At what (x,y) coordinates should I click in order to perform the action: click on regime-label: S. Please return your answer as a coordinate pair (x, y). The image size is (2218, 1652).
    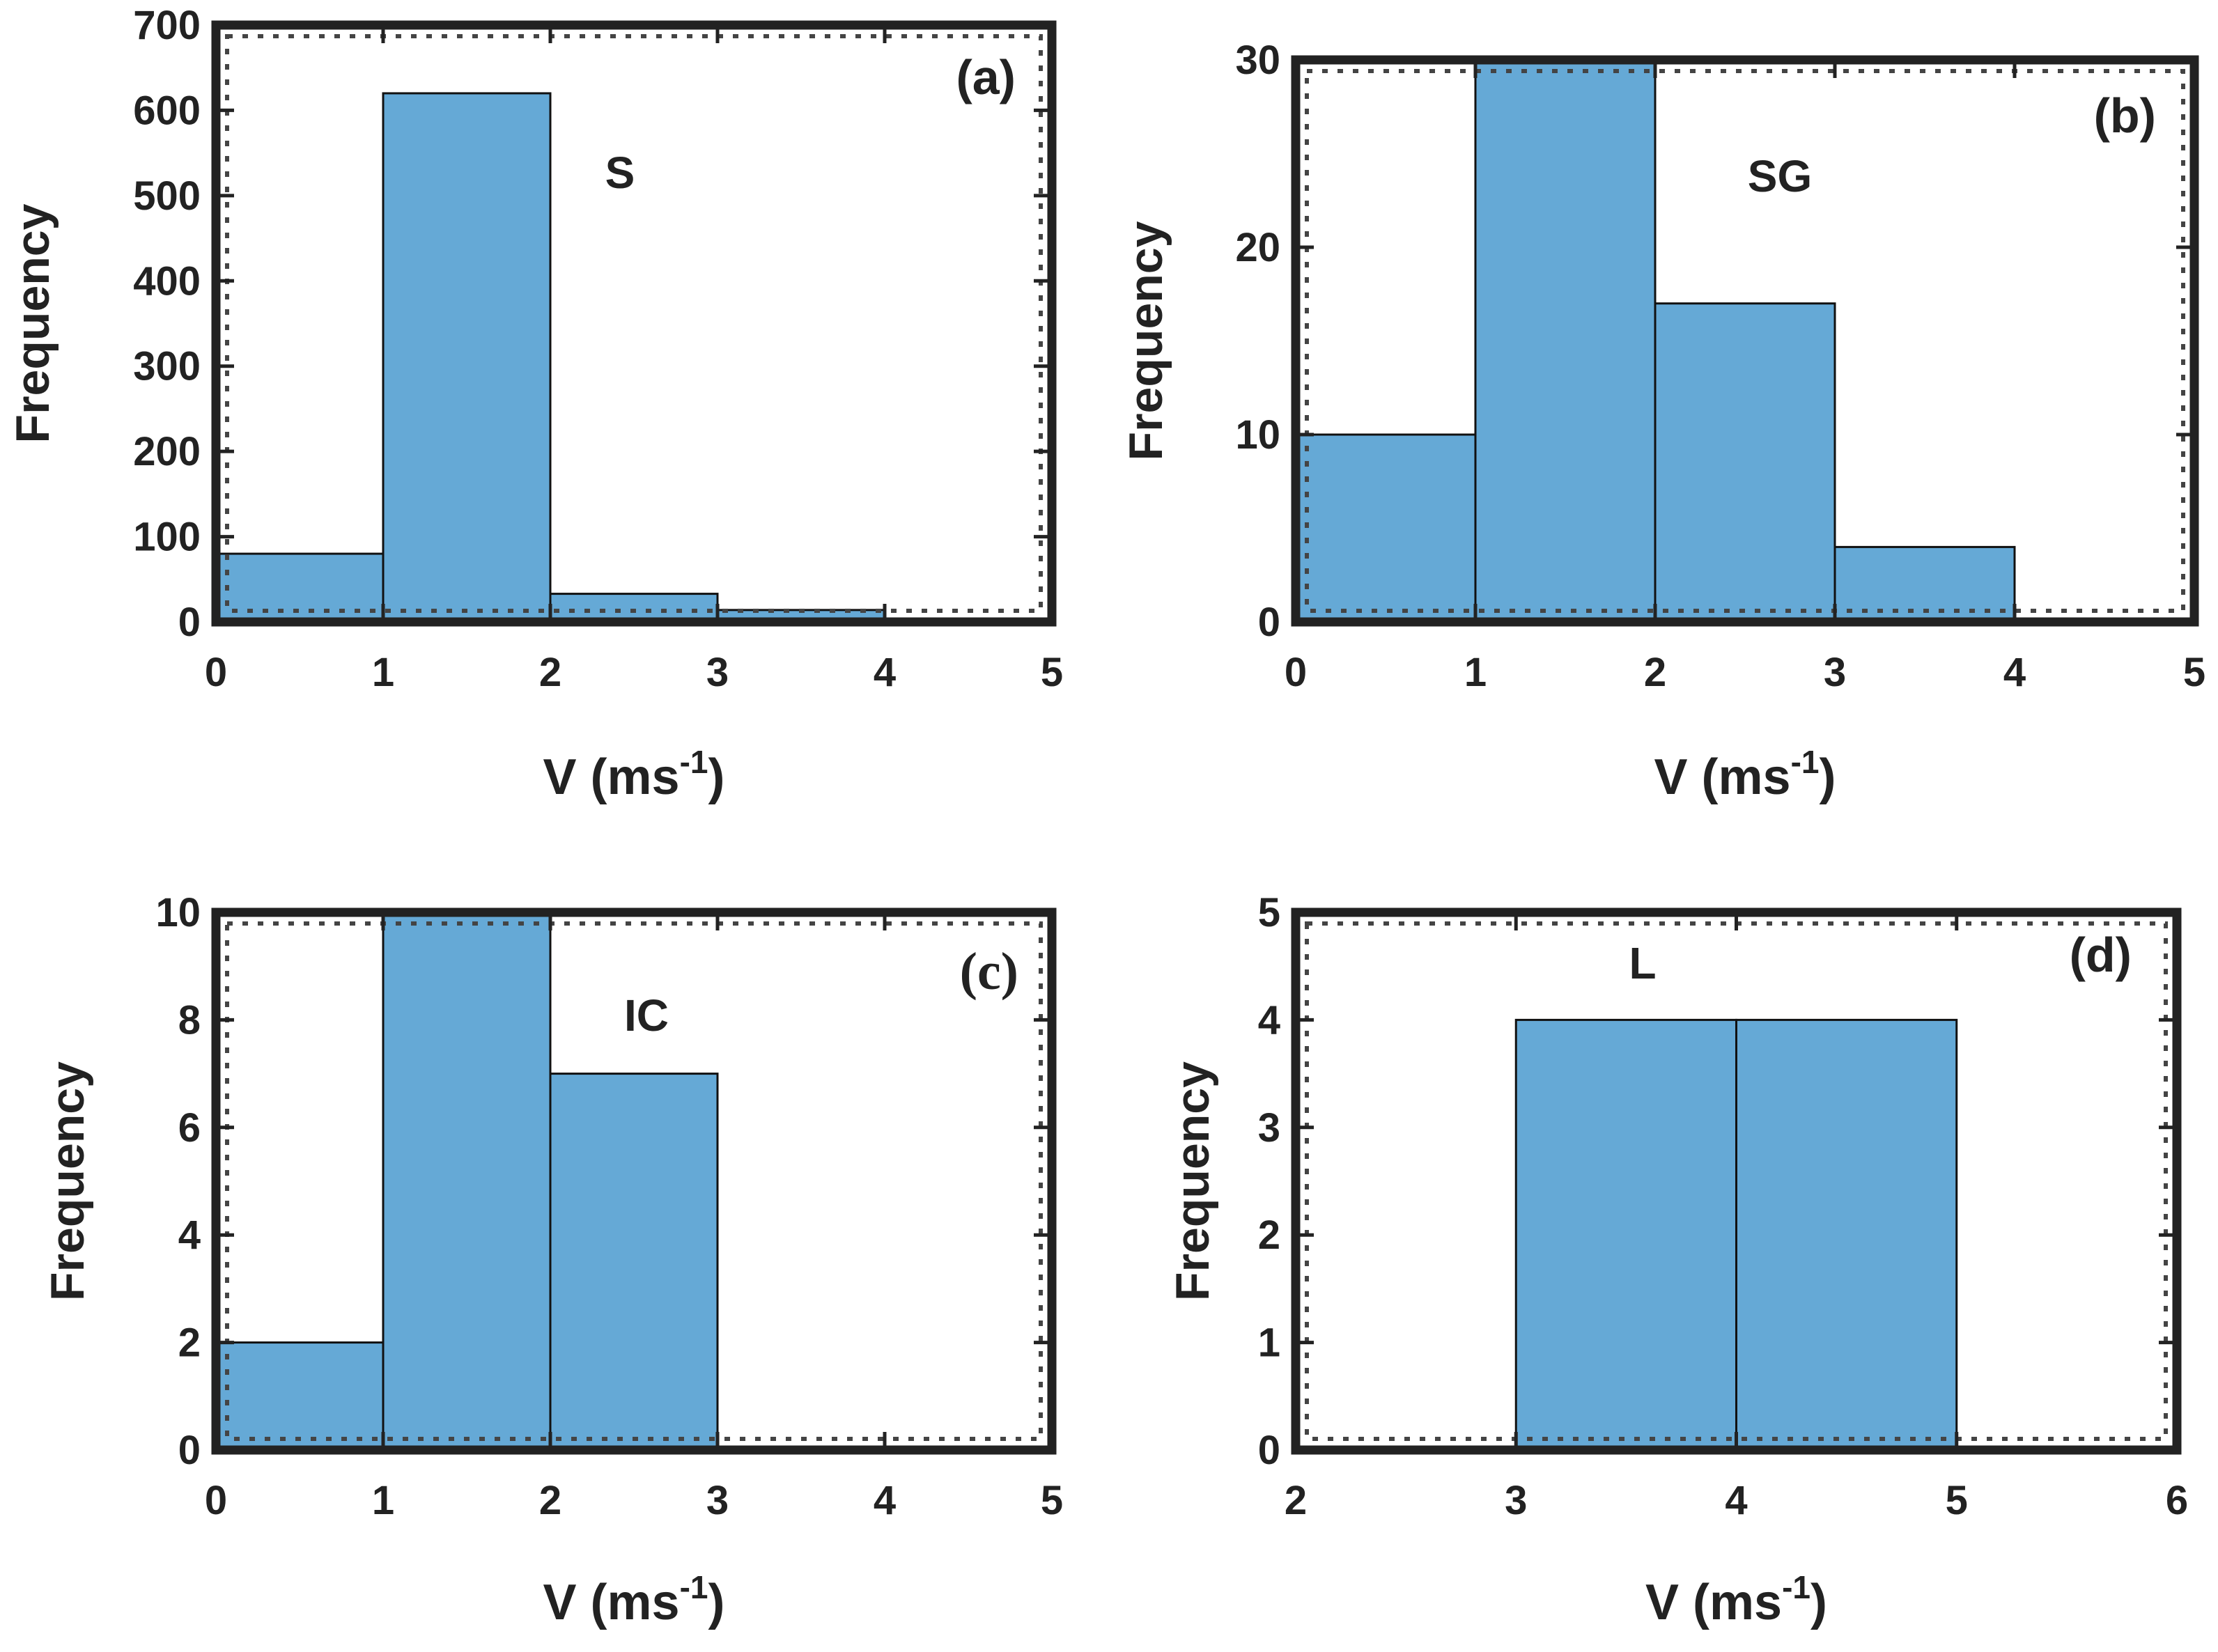
    Looking at the image, I should click on (620, 173).